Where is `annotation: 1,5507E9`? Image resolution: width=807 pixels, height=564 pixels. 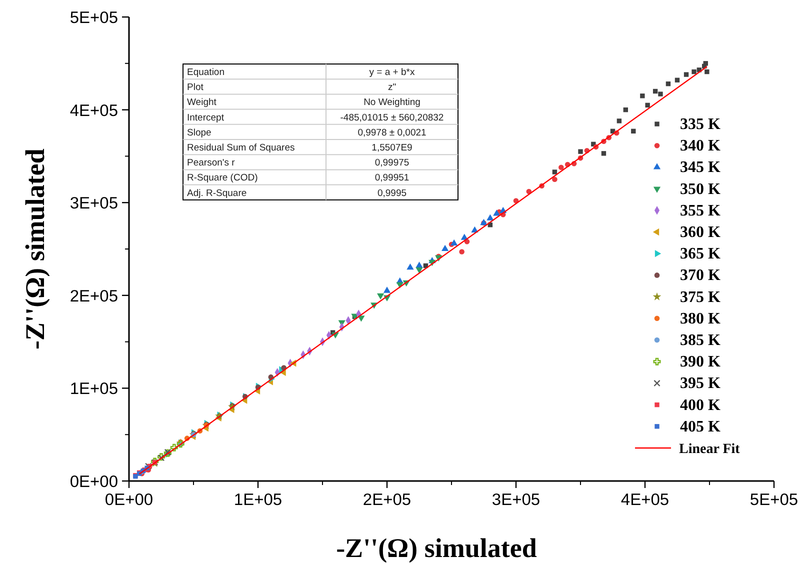 annotation: 1,5507E9 is located at coordinates (392, 148).